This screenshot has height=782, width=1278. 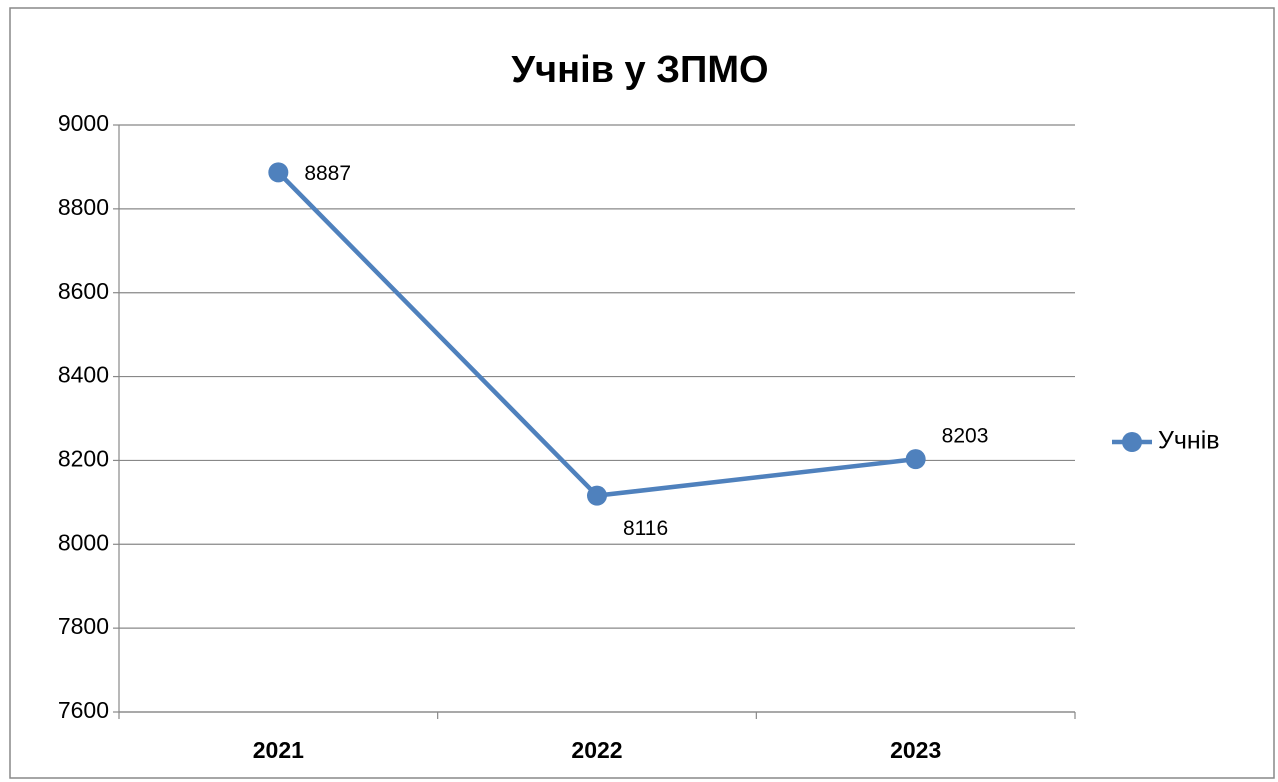 What do you see at coordinates (83, 375) in the screenshot?
I see `y-tick-label: 8400` at bounding box center [83, 375].